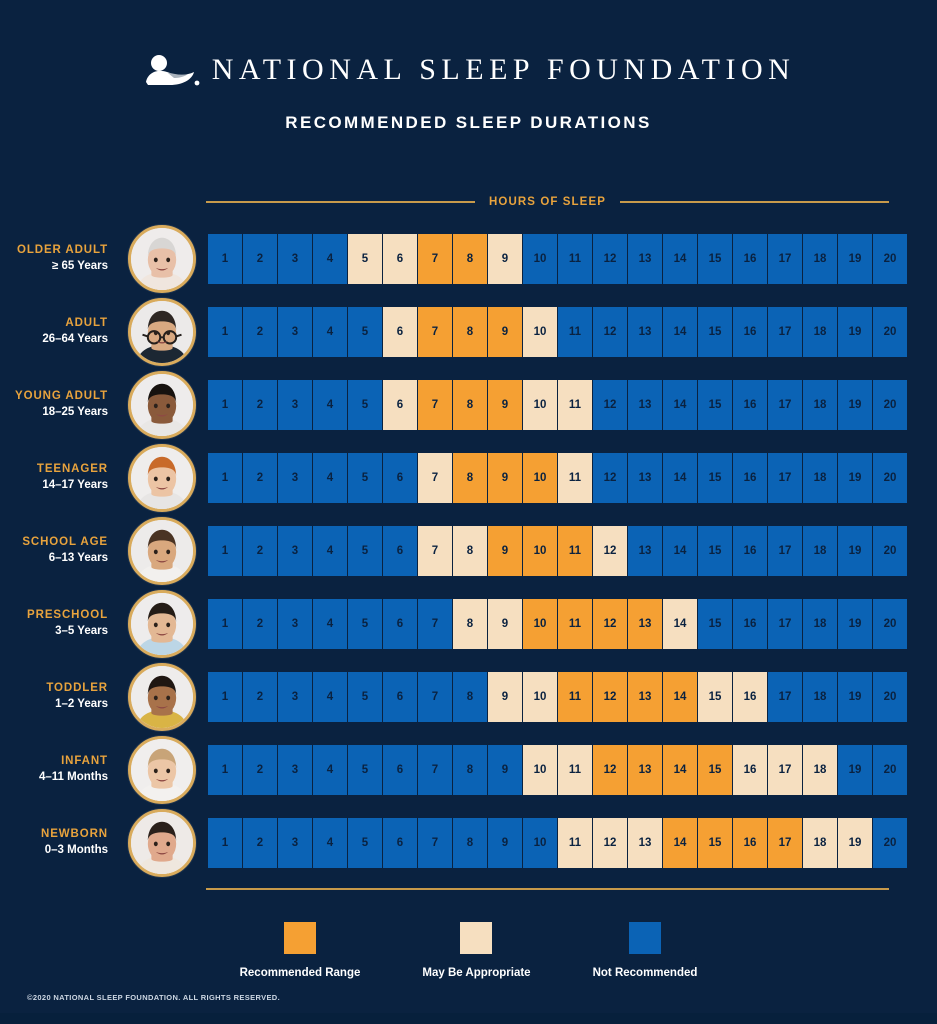 Image resolution: width=937 pixels, height=1024 pixels. What do you see at coordinates (300, 973) in the screenshot?
I see `legend-label: Recommended Range` at bounding box center [300, 973].